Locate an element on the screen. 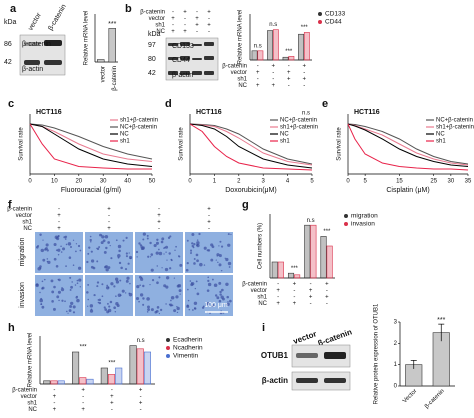 The width and height of the screenshot is (474, 418). row-label: CD44 is located at coordinates (181, 60).